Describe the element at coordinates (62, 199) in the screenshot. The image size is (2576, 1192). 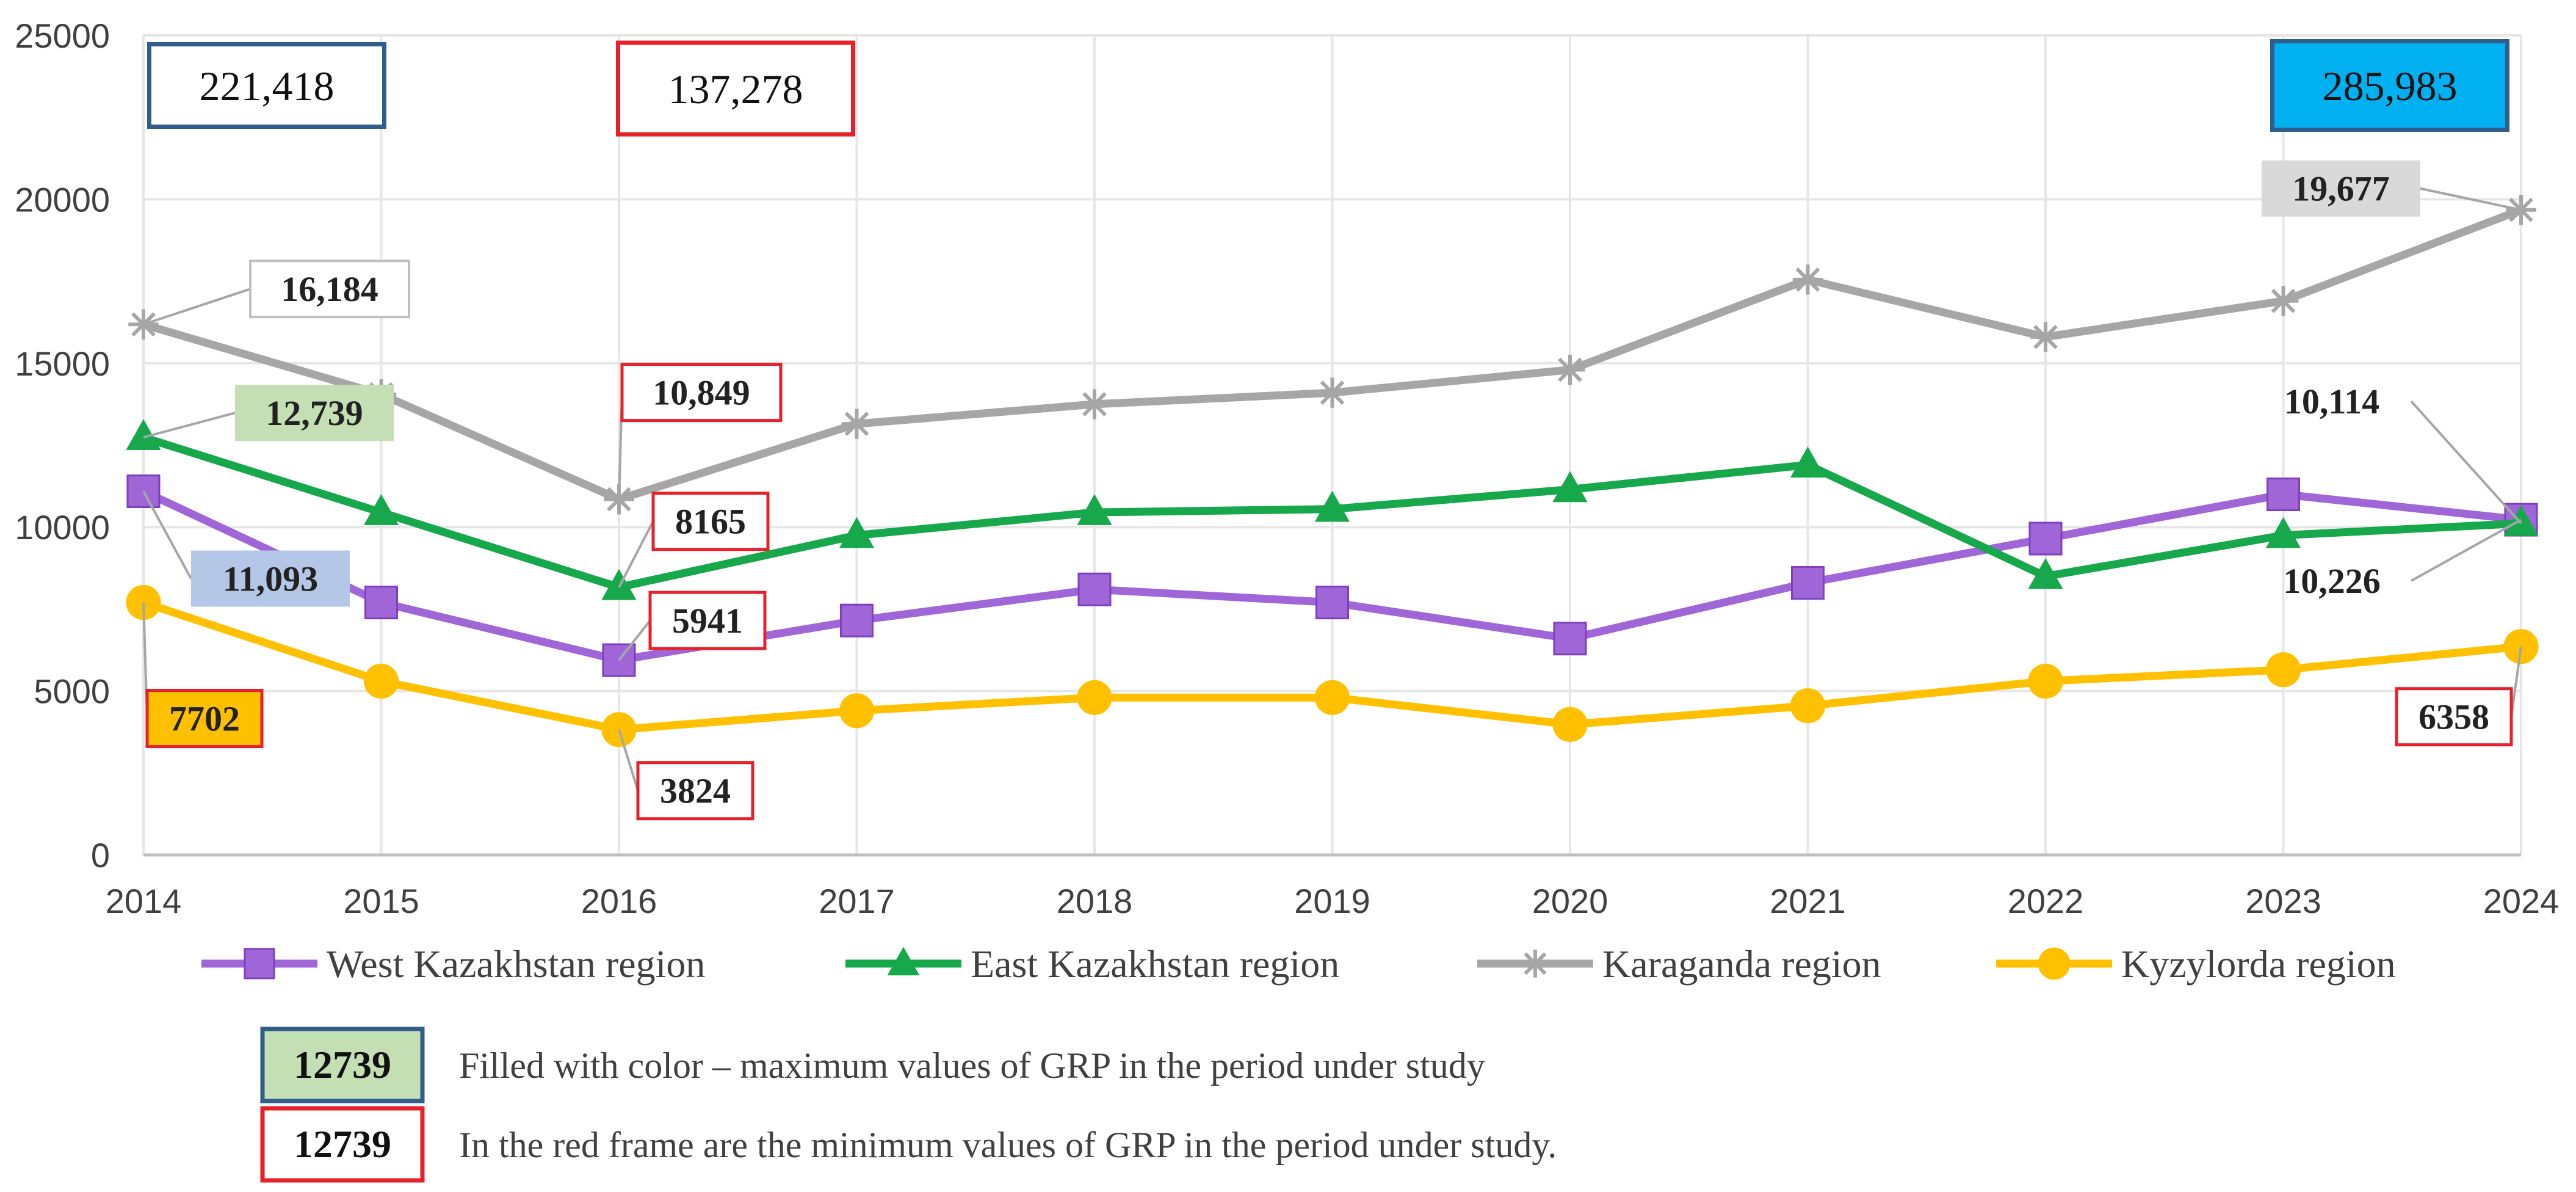
I see `y-tick-label: 20000` at that location.